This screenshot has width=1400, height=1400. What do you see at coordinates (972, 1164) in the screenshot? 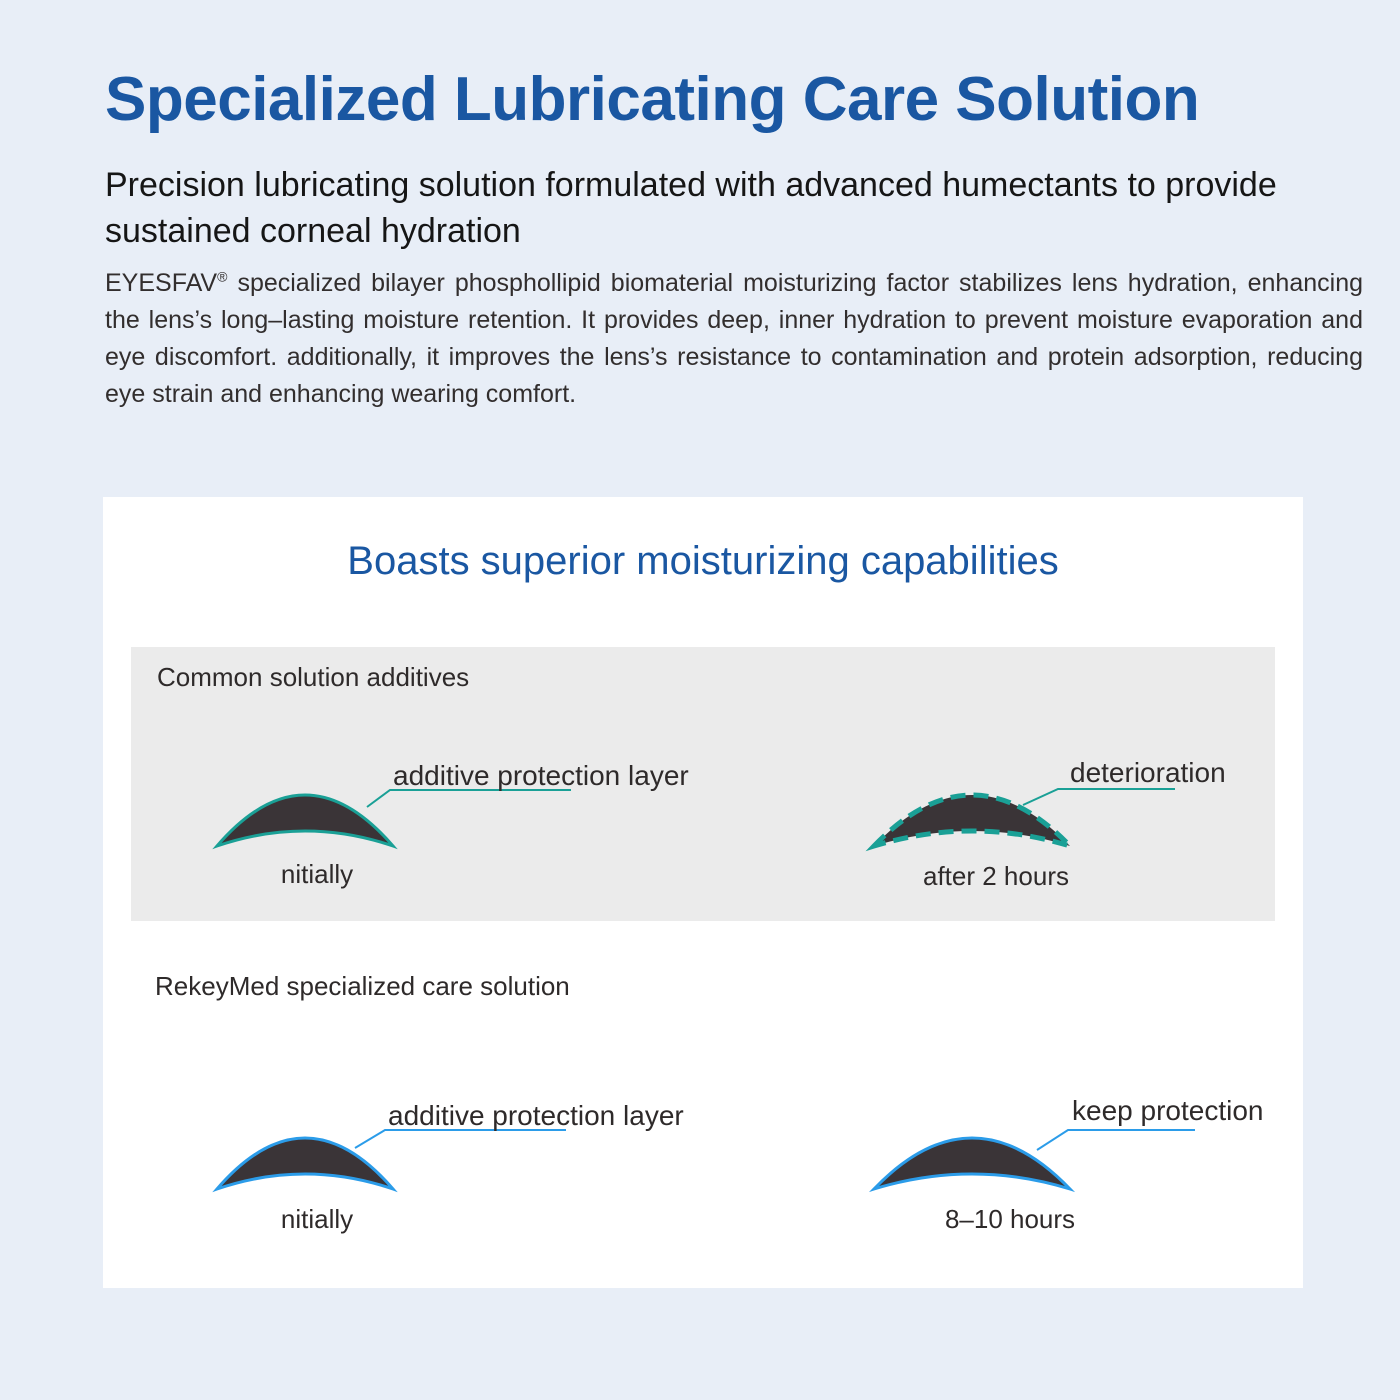
I see `lens-kept-shape` at bounding box center [972, 1164].